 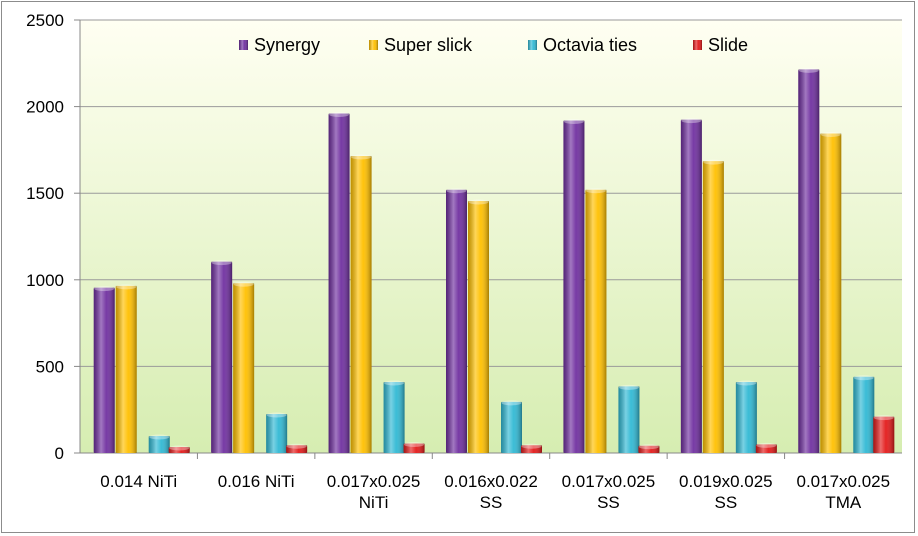 I want to click on y-tick-label: 1500, so click(x=45, y=193).